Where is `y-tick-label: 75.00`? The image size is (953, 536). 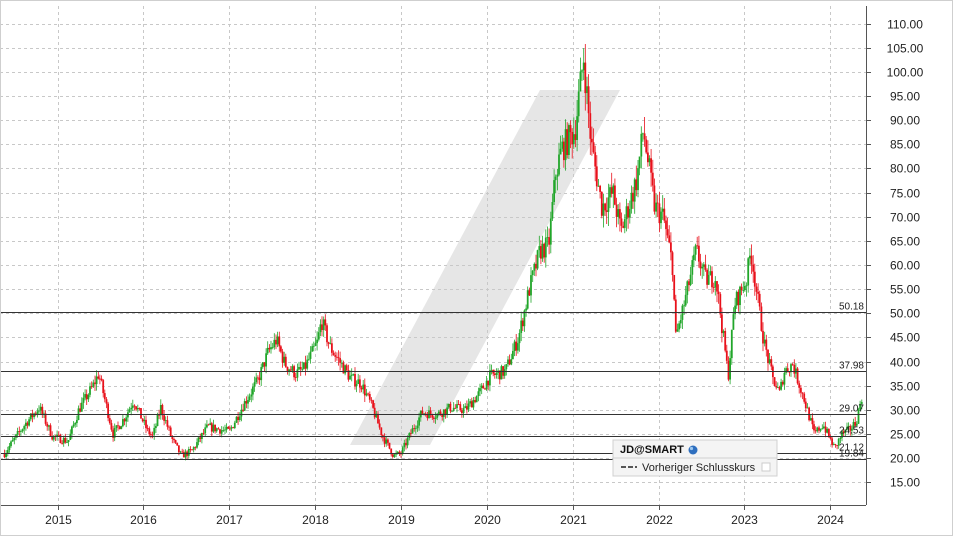 y-tick-label: 75.00 is located at coordinates (905, 194).